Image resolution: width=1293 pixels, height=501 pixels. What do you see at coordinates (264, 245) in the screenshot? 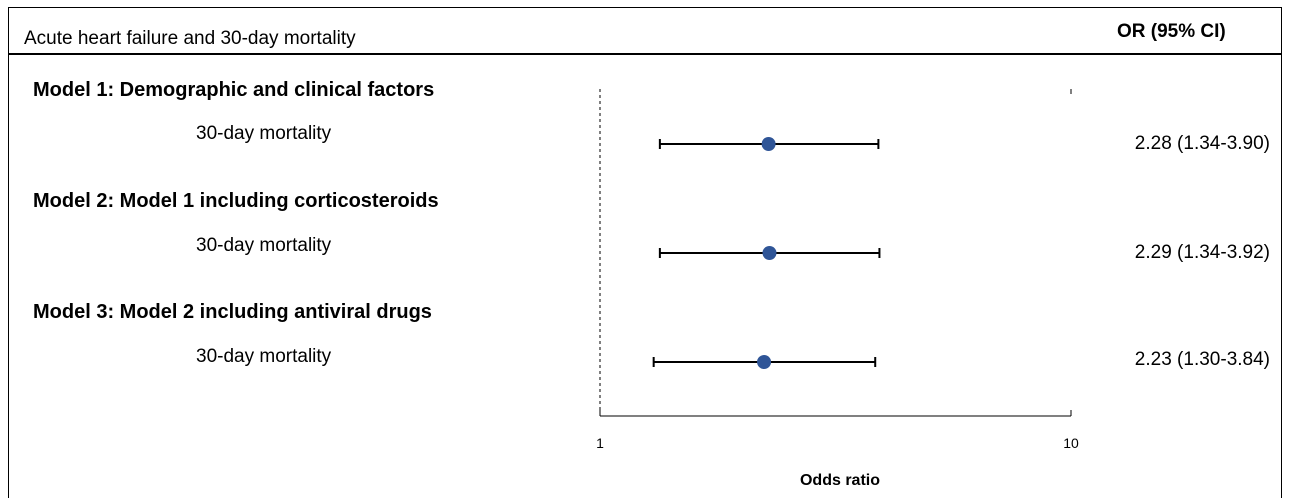
I see `model-2-row-label: 30-day mortality` at bounding box center [264, 245].